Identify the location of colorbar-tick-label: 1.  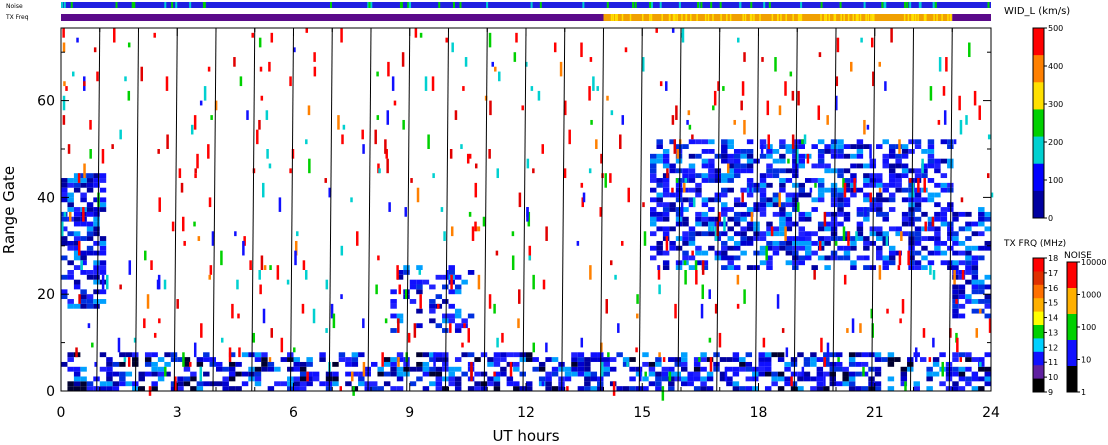
(1083, 392).